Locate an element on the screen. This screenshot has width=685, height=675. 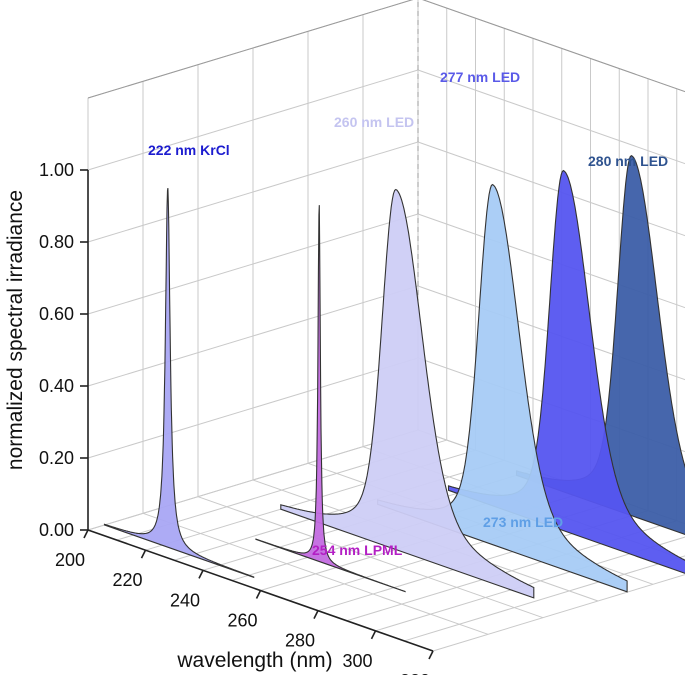
series-label-260-nm-led: 260 nm LED is located at coordinates (374, 122).